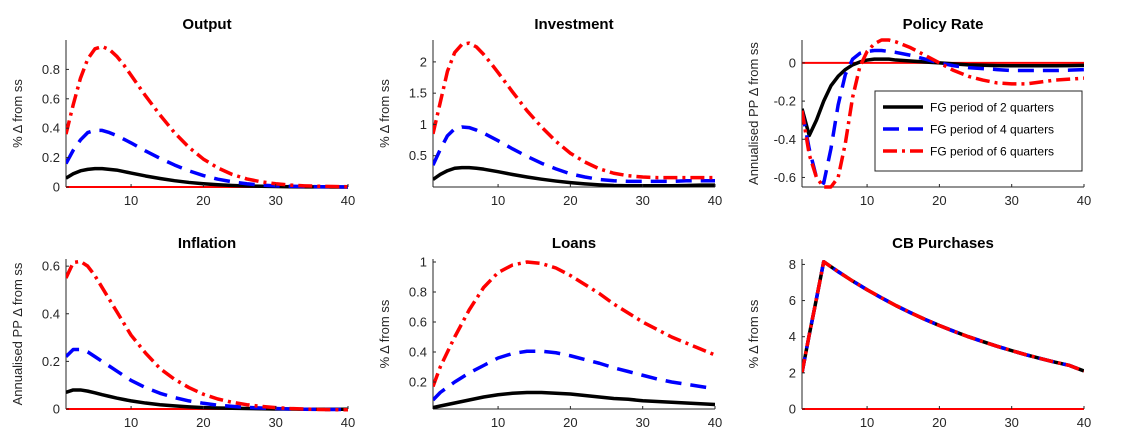  What do you see at coordinates (418, 155) in the screenshot?
I see `y-tick-label: 0.5` at bounding box center [418, 155].